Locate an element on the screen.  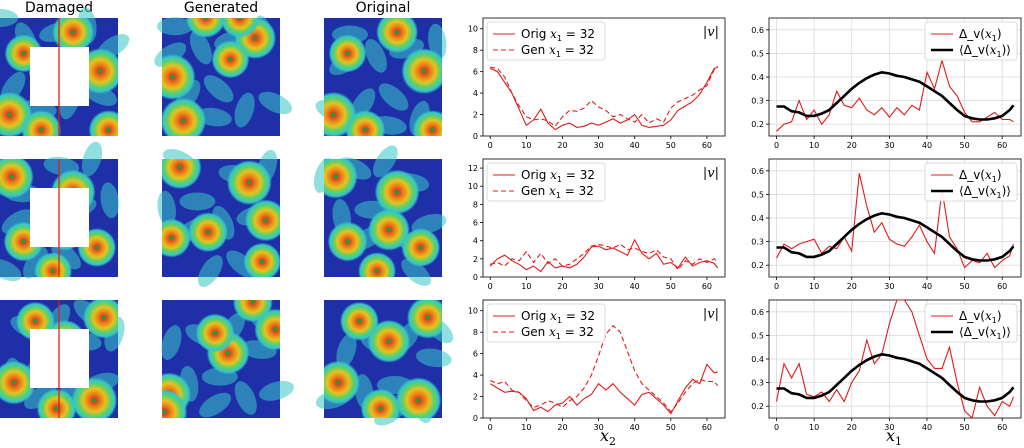
column-title-generated: Generated is located at coordinates (221, 8).